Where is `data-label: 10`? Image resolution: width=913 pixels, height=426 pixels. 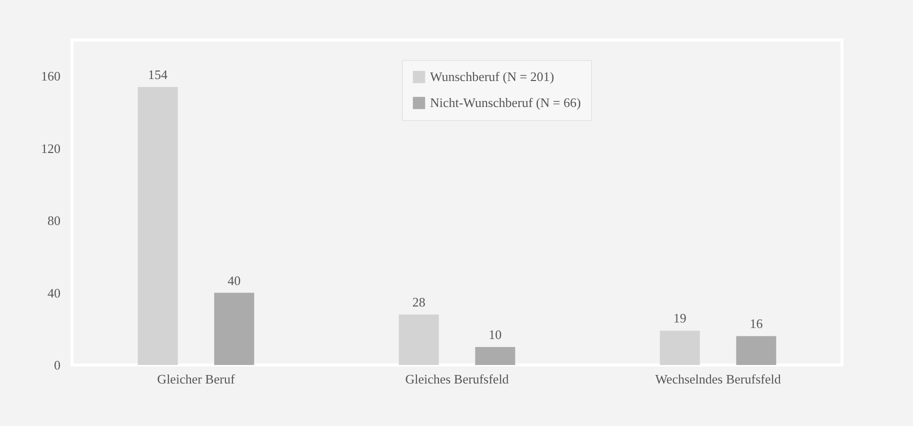
data-label: 10 is located at coordinates (495, 334).